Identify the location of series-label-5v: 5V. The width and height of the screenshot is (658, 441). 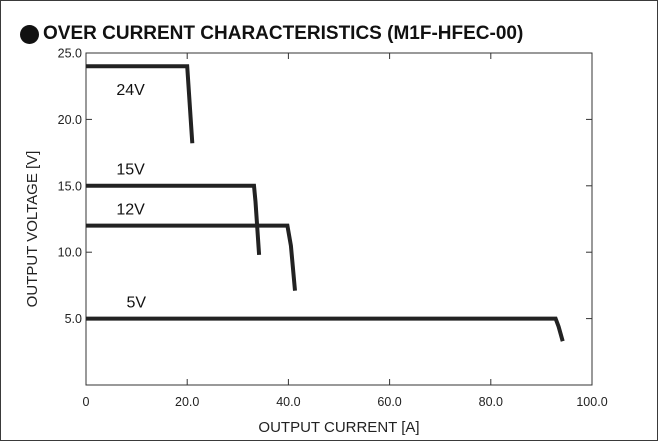
(136, 302).